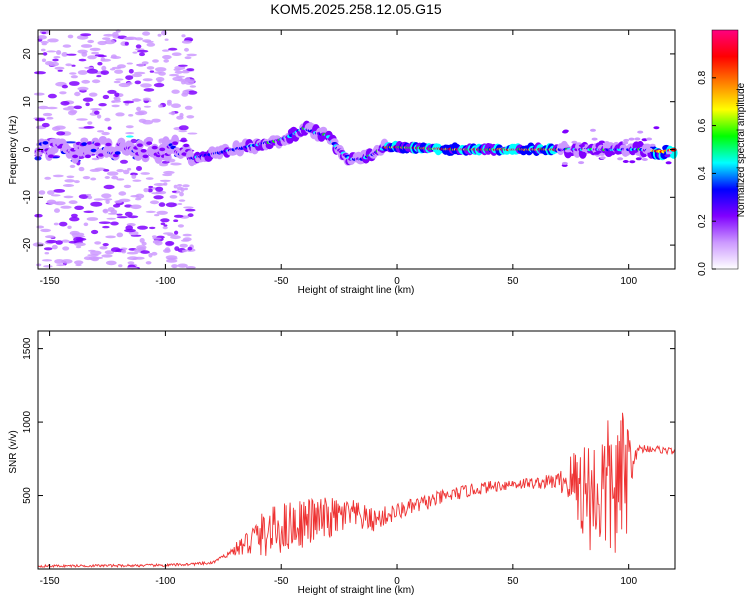  What do you see at coordinates (513, 581) in the screenshot?
I see `x-tick-label: 50` at bounding box center [513, 581].